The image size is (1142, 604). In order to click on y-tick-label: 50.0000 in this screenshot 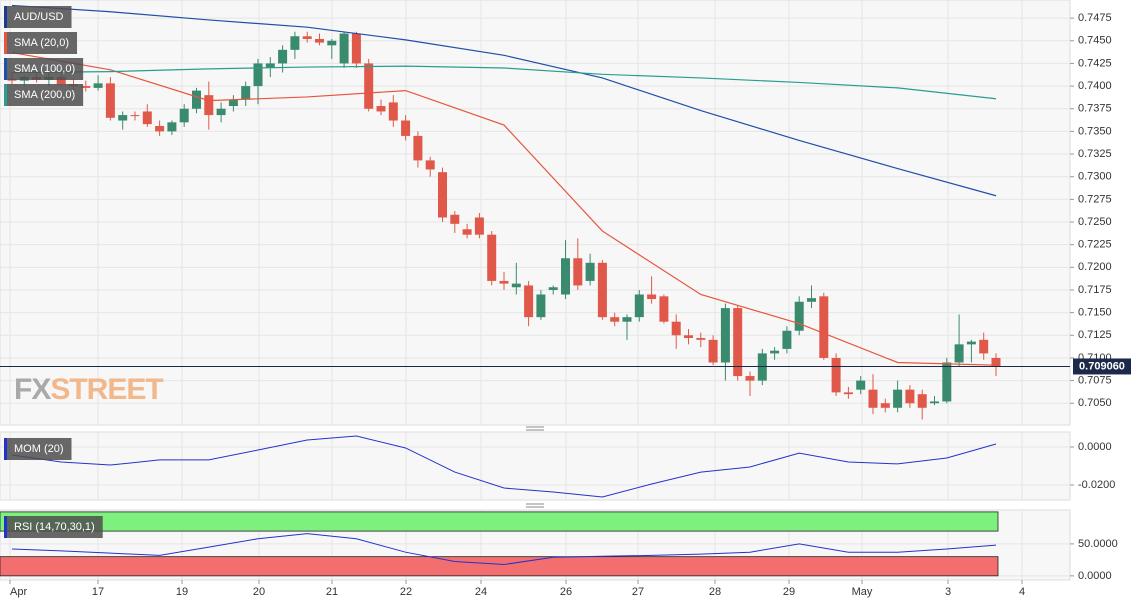, I will do `click(1098, 544)`.